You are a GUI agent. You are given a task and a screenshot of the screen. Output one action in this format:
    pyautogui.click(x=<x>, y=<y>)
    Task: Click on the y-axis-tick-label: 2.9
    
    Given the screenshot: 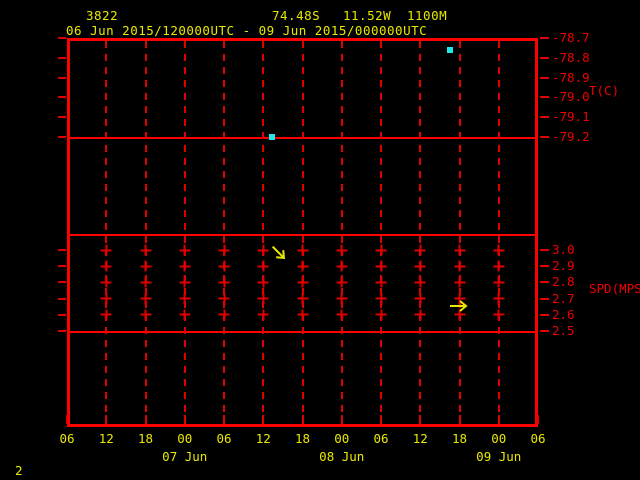 What is the action you would take?
    pyautogui.click(x=563, y=266)
    